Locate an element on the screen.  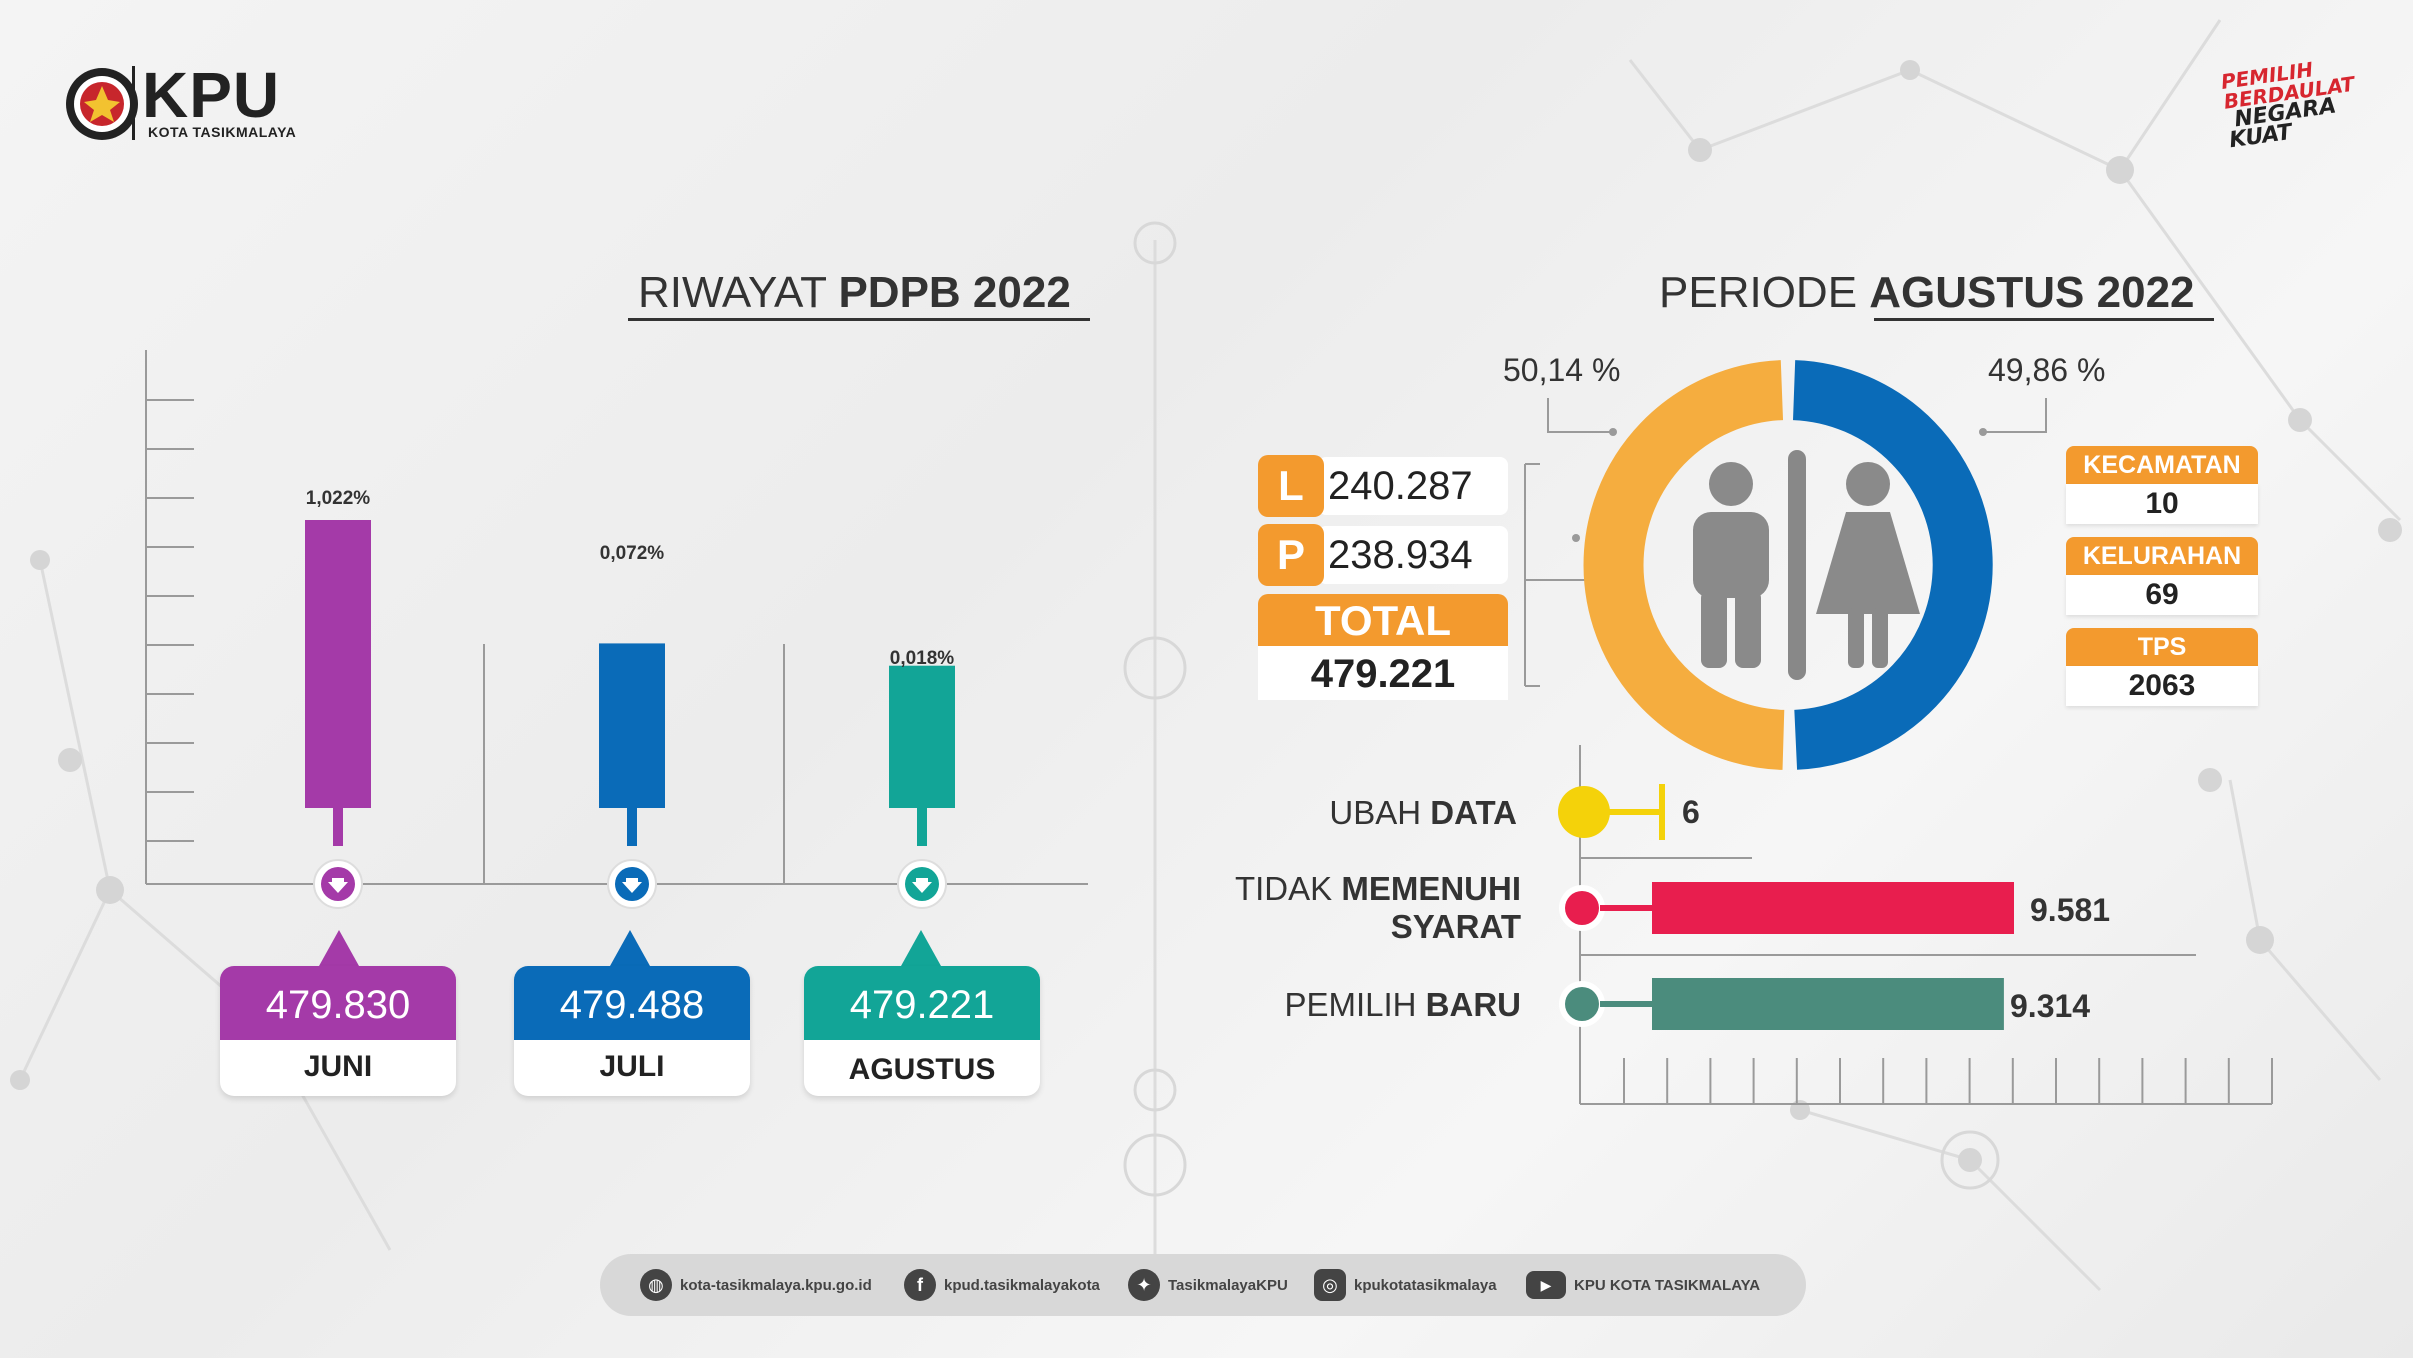
bar-stem-juni is located at coordinates (338, 827).